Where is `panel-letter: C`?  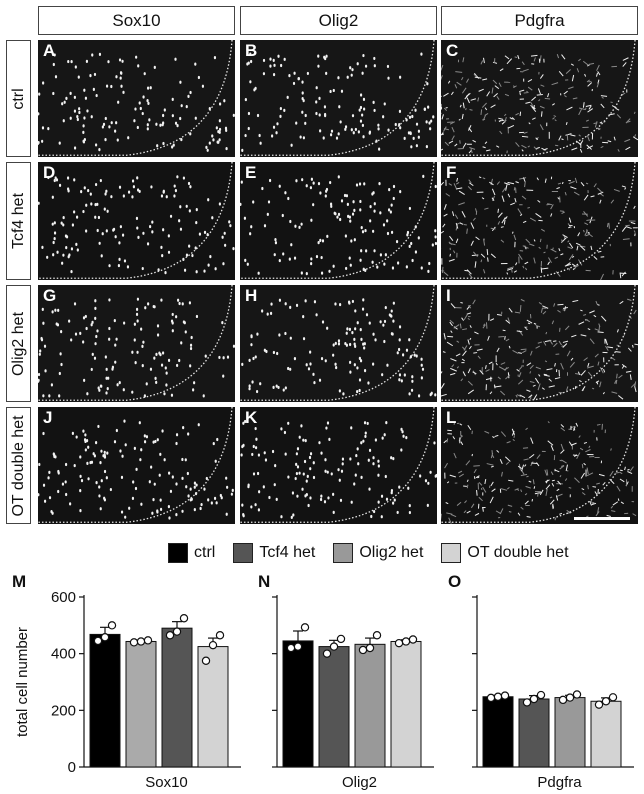
panel-letter: C is located at coordinates (452, 50).